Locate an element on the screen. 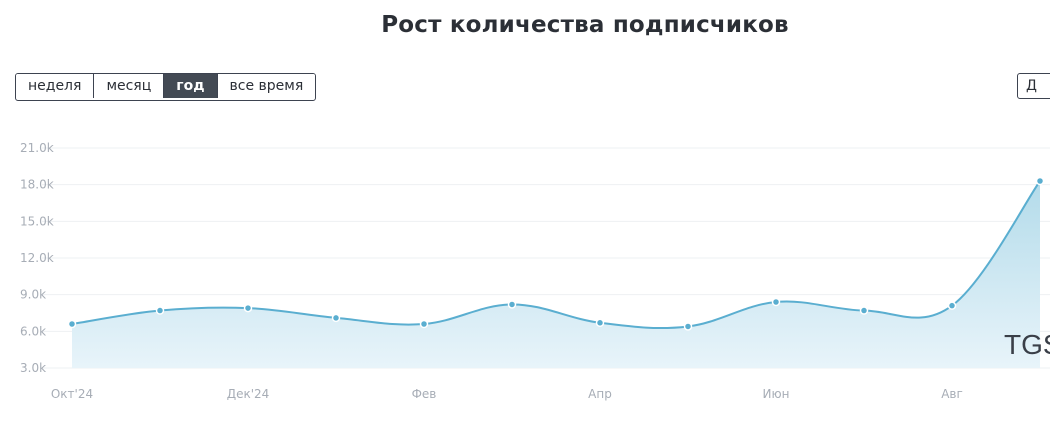 This screenshot has width=1050, height=422. x-tick-label: Дек'24 is located at coordinates (248, 394).